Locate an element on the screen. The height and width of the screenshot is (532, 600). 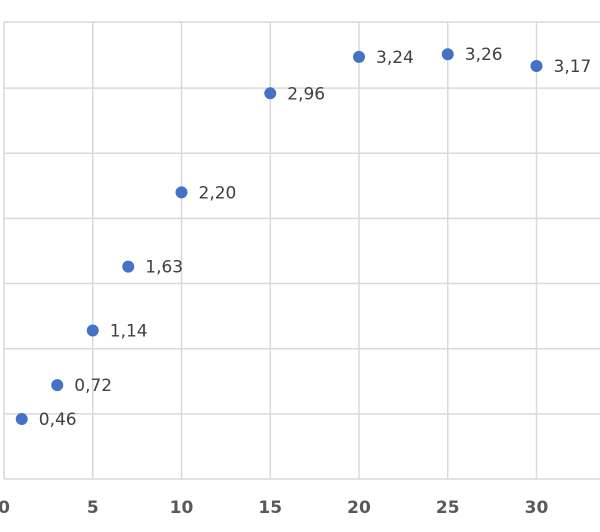
data-label: 3,17 is located at coordinates (573, 67).